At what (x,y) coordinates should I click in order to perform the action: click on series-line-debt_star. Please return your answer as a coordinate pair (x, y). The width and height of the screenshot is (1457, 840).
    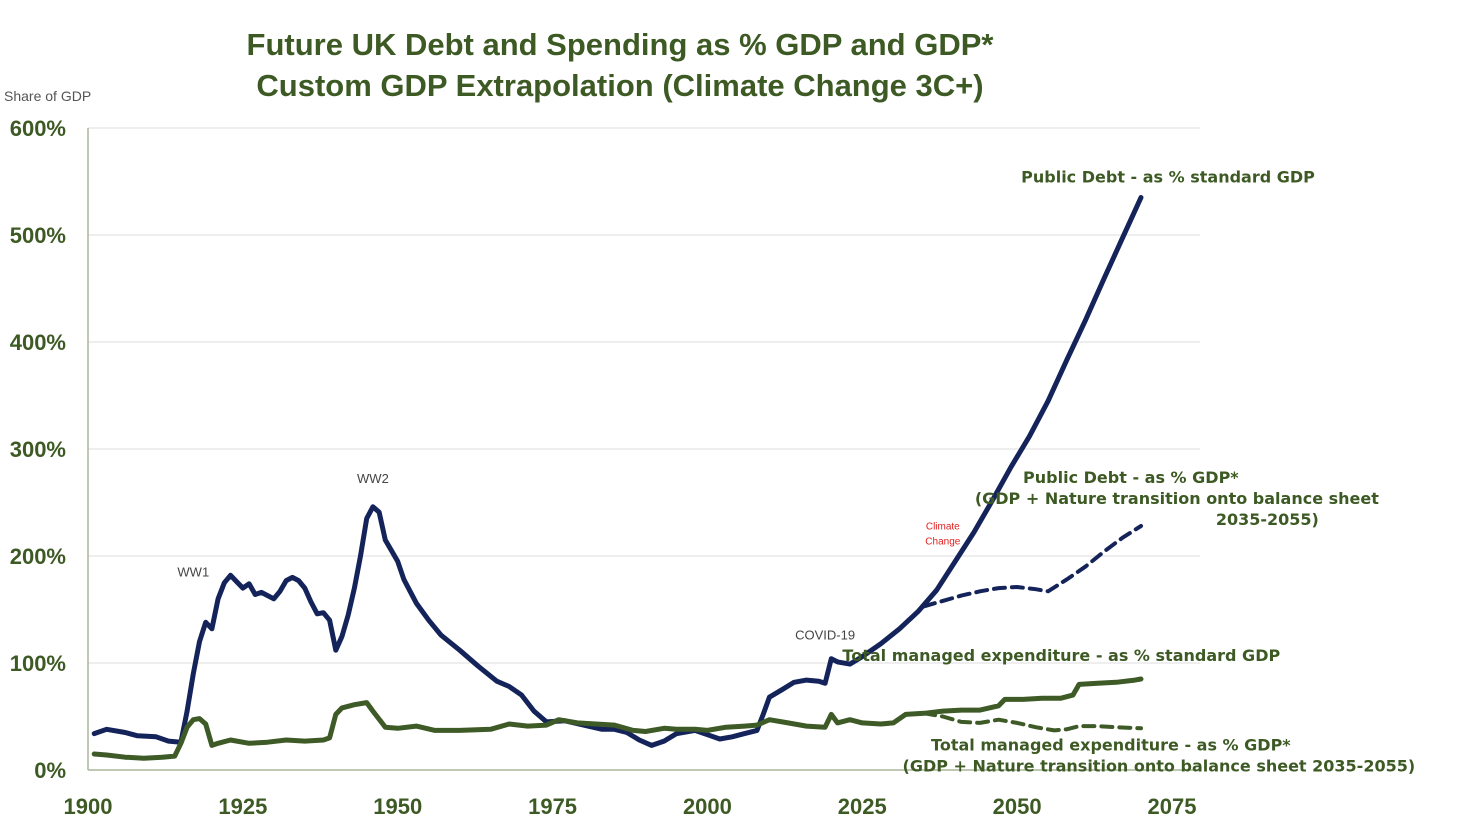
    Looking at the image, I should click on (1032, 566).